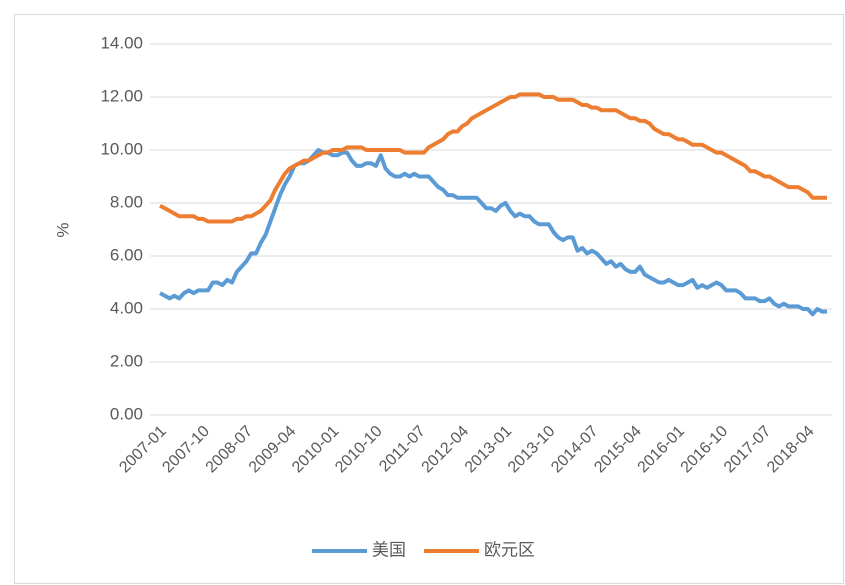 This screenshot has height=585, width=845. I want to click on y-tick-label: 14.00, so click(121, 42).